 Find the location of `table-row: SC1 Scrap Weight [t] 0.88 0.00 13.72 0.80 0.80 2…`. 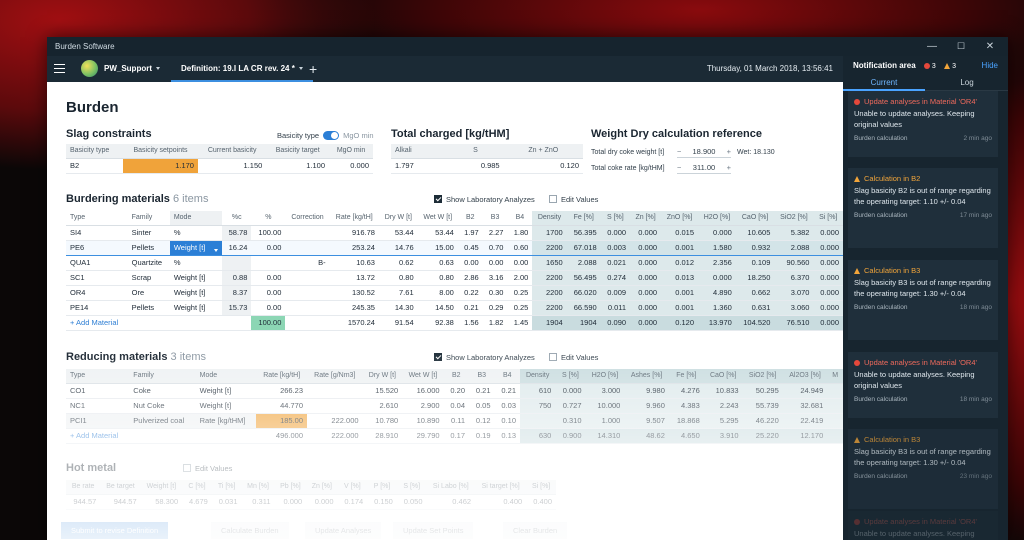

table-row: SC1 Scrap Weight [t] 0.88 0.00 13.72 0.80 0.80 2… is located at coordinates (454, 278).